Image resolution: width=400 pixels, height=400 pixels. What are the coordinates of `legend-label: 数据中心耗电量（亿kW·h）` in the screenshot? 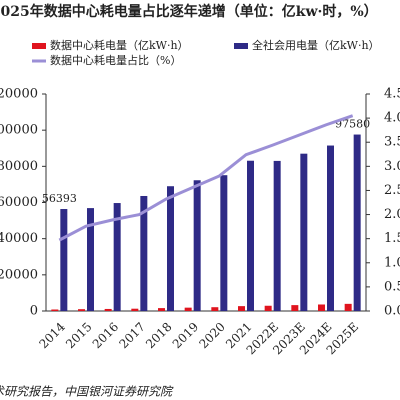 It's located at (119, 45).